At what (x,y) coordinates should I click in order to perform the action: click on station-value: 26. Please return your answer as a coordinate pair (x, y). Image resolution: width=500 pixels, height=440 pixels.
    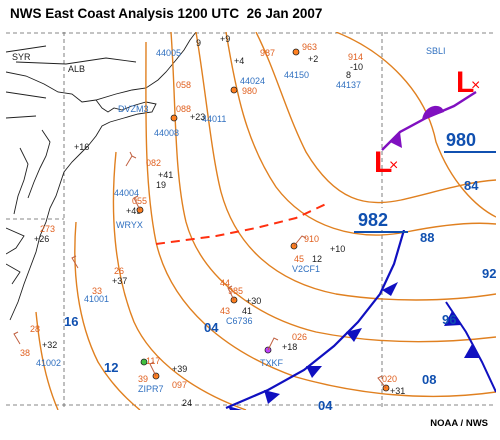
    Looking at the image, I should click on (119, 271).